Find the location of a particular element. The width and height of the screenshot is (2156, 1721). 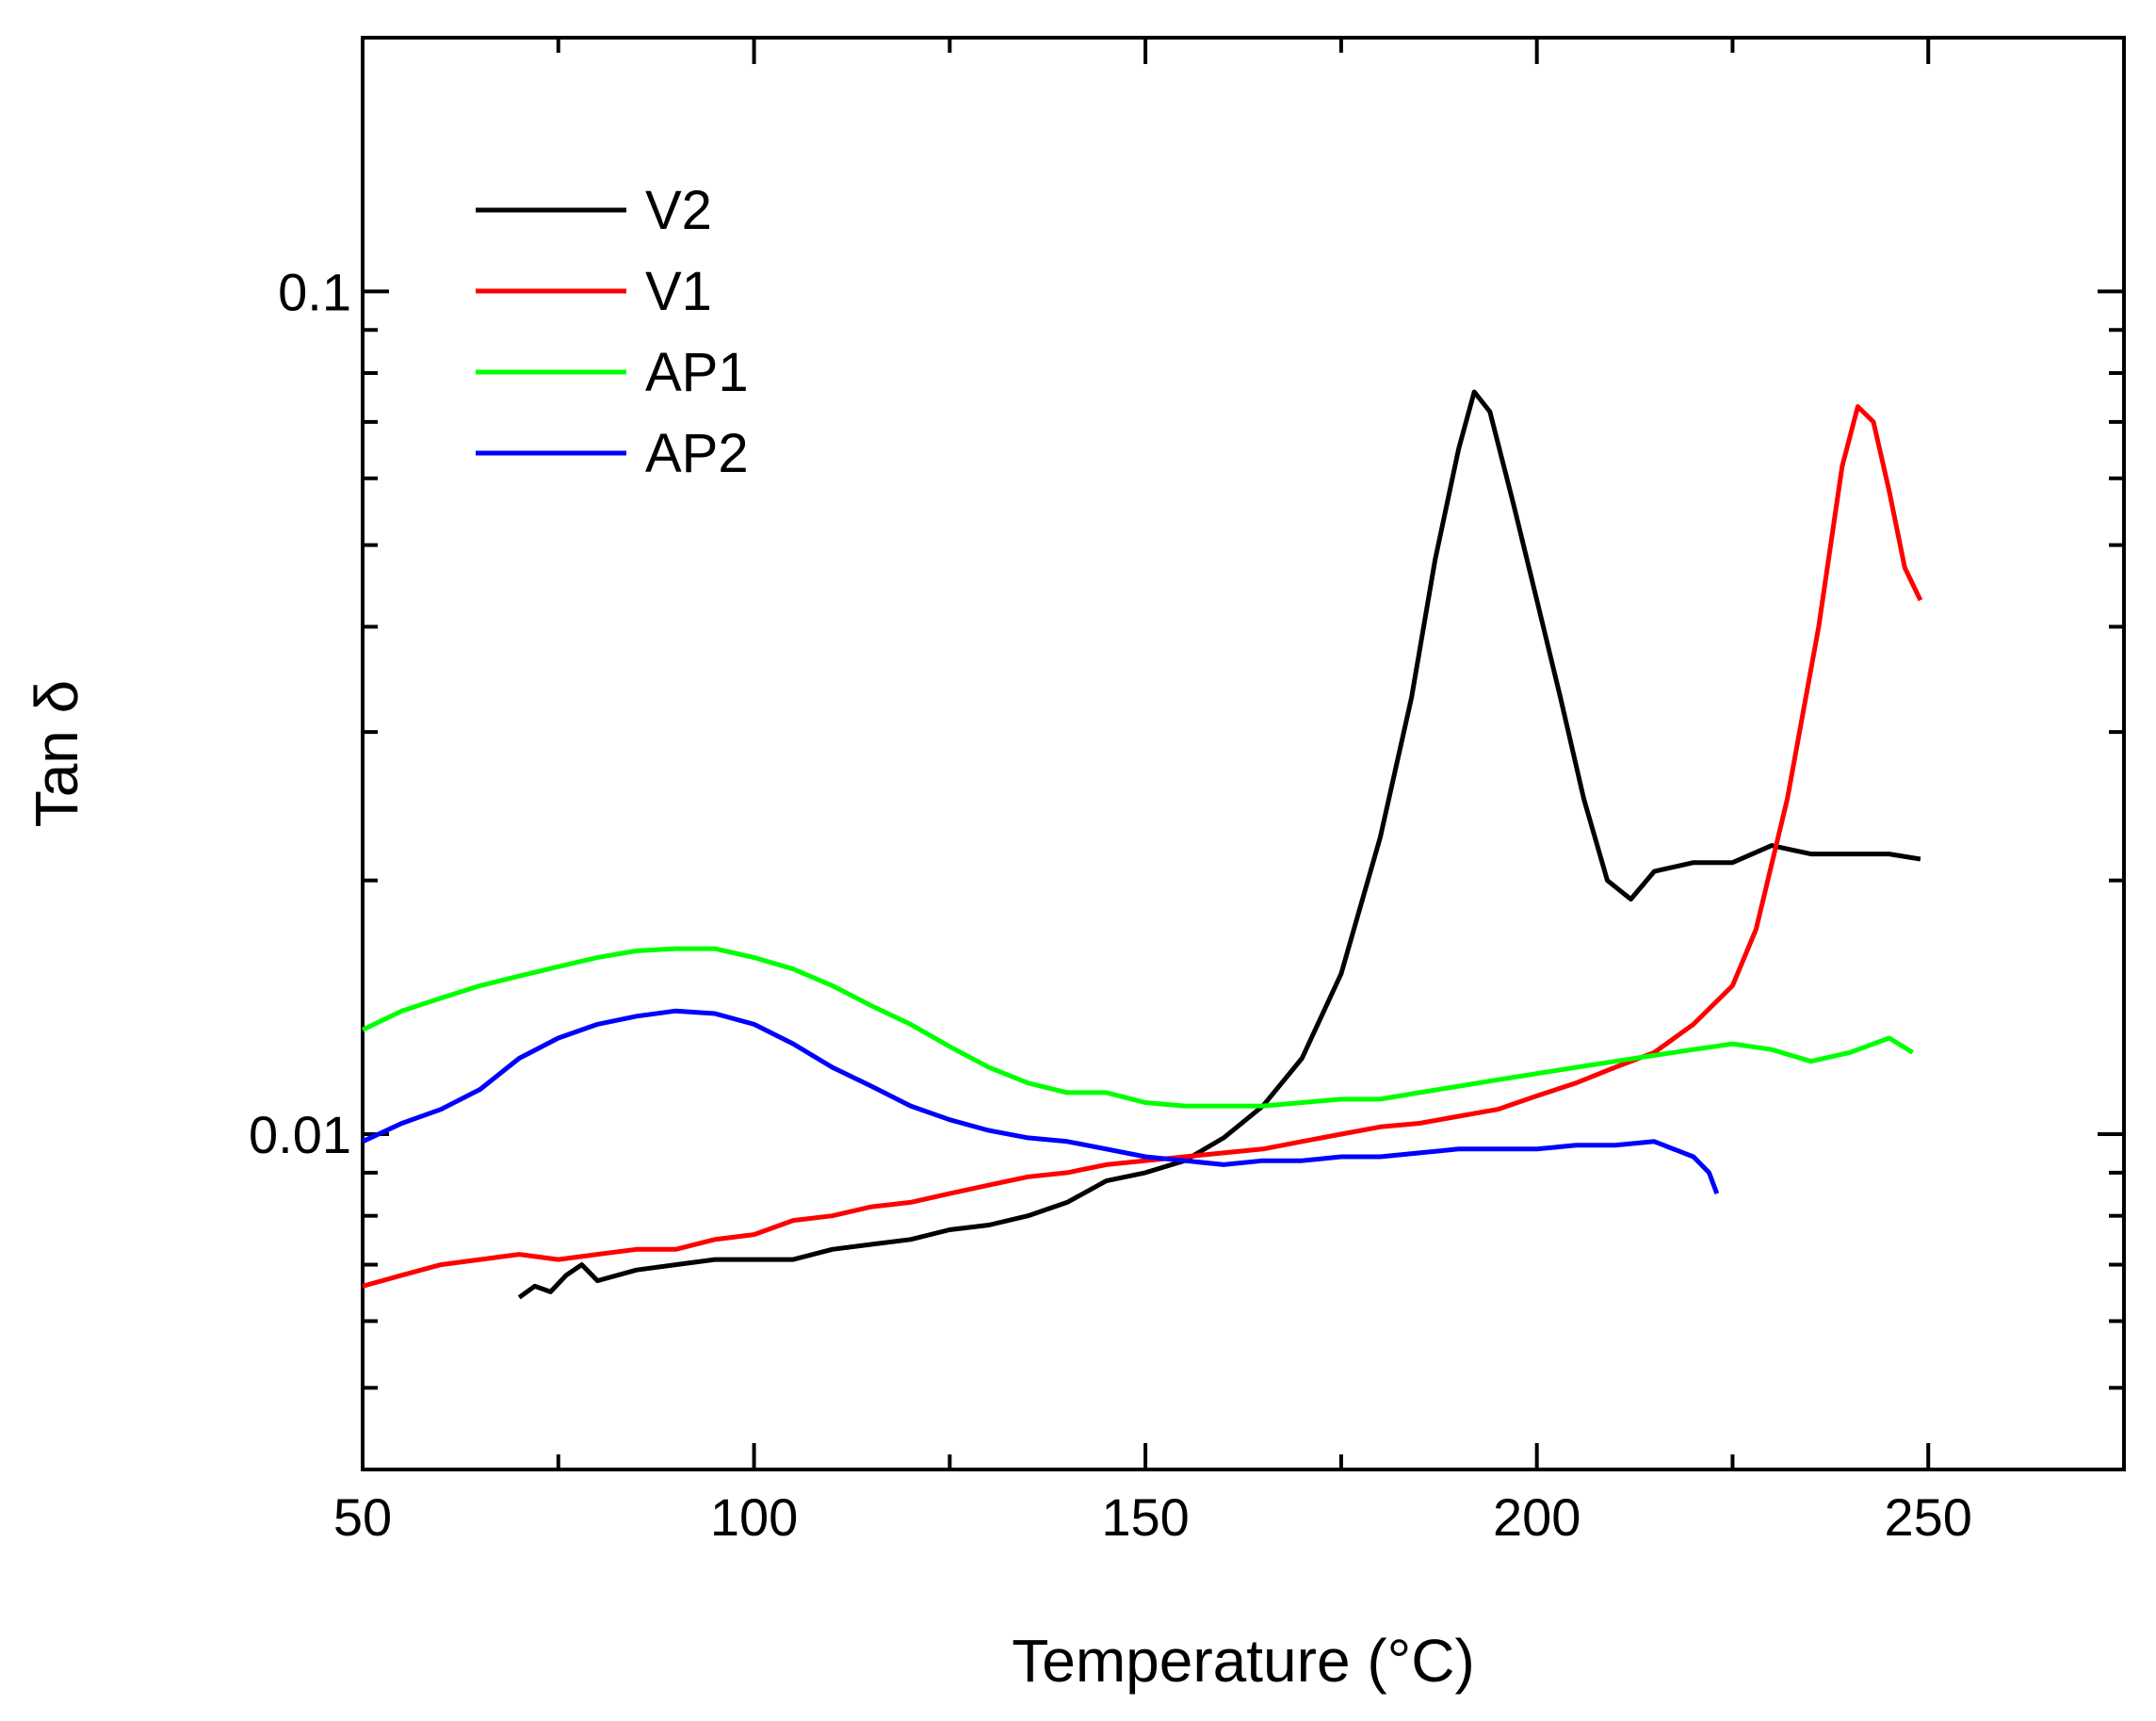

series-line-ap1 is located at coordinates (1138, 1027).